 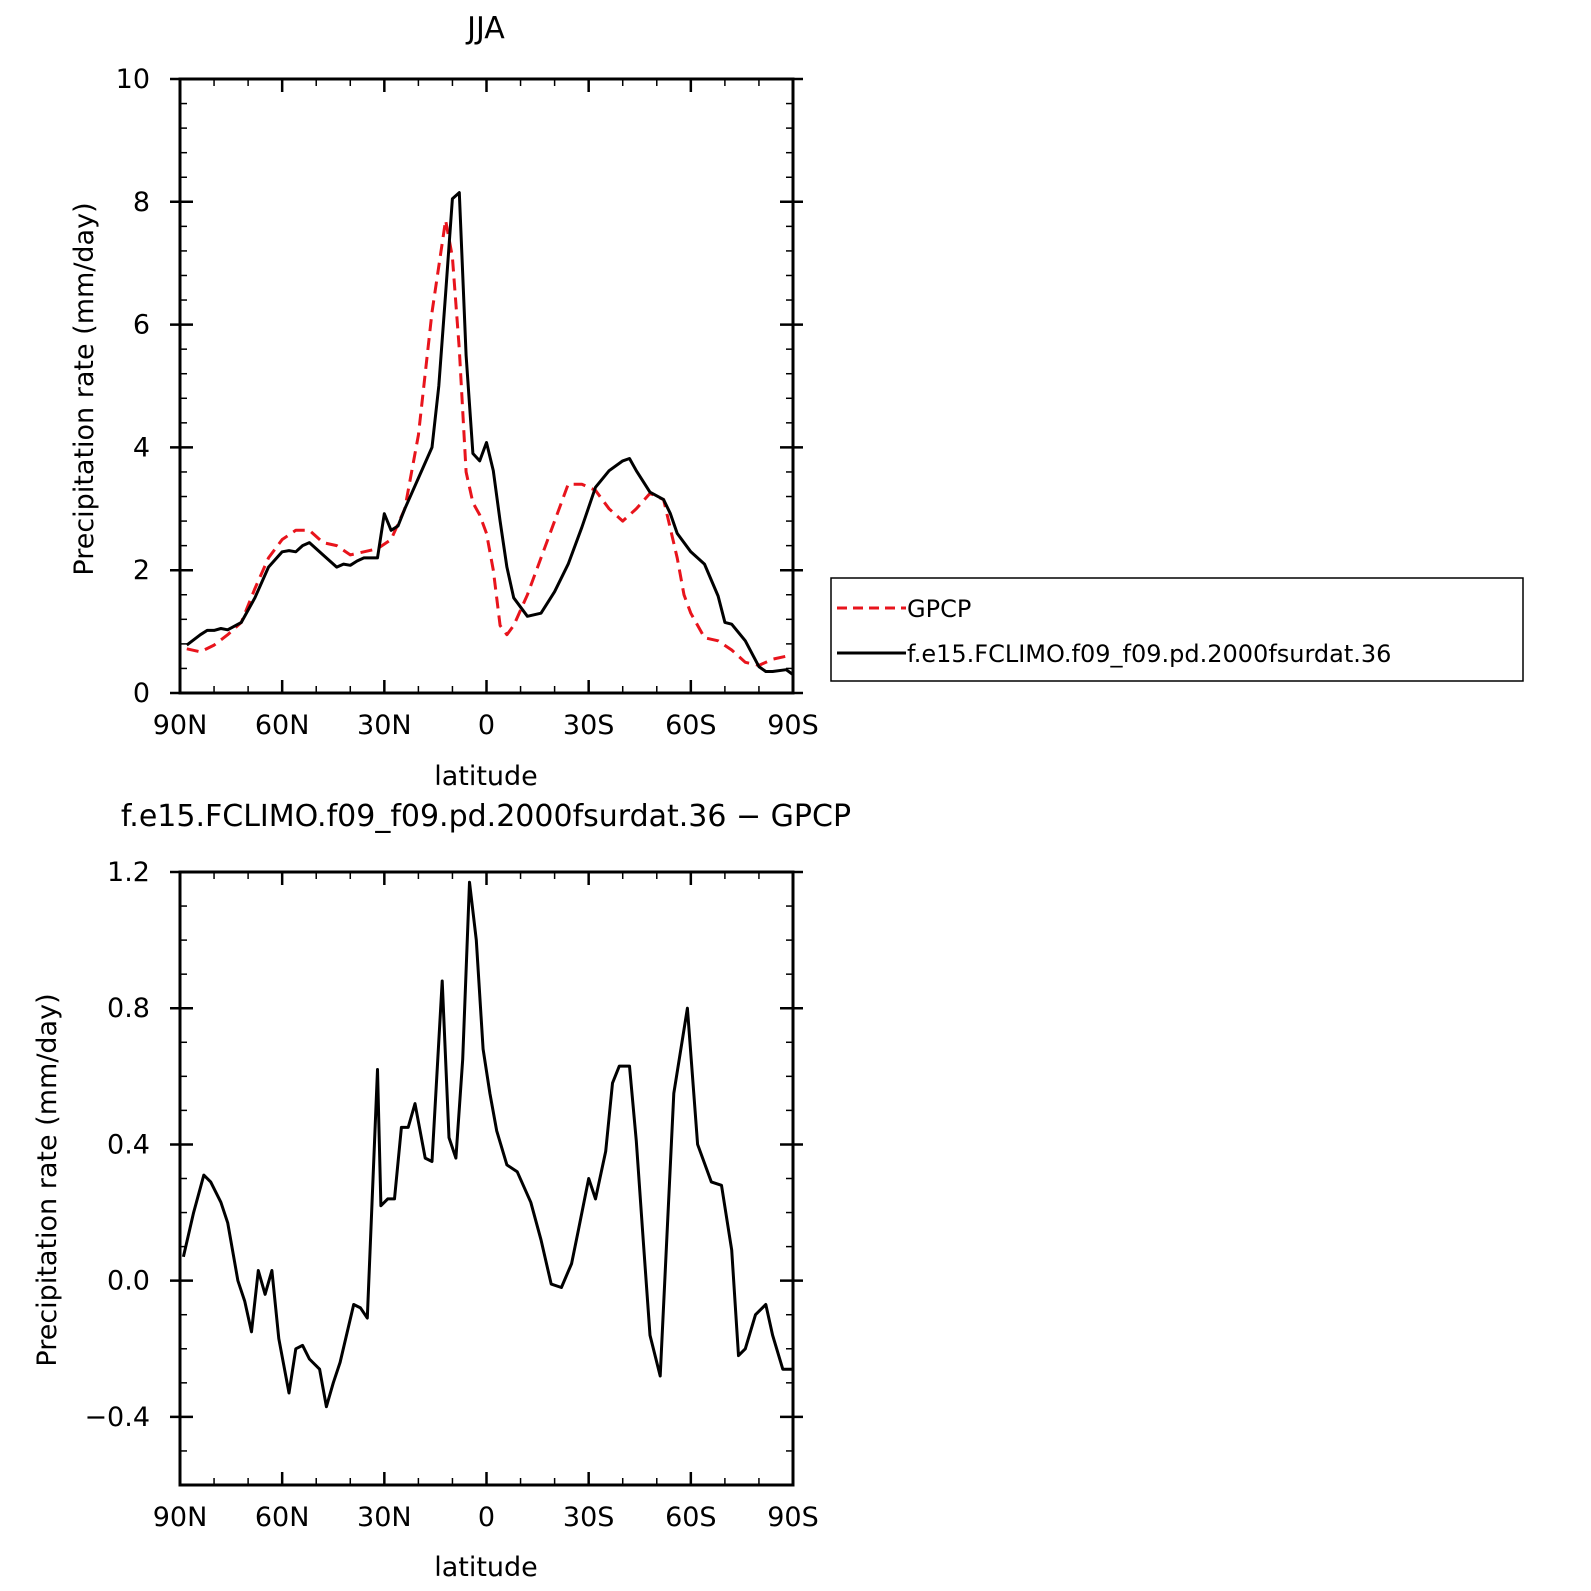 What do you see at coordinates (128, 1144) in the screenshot?
I see `bottom-y-tick-label: 0.4` at bounding box center [128, 1144].